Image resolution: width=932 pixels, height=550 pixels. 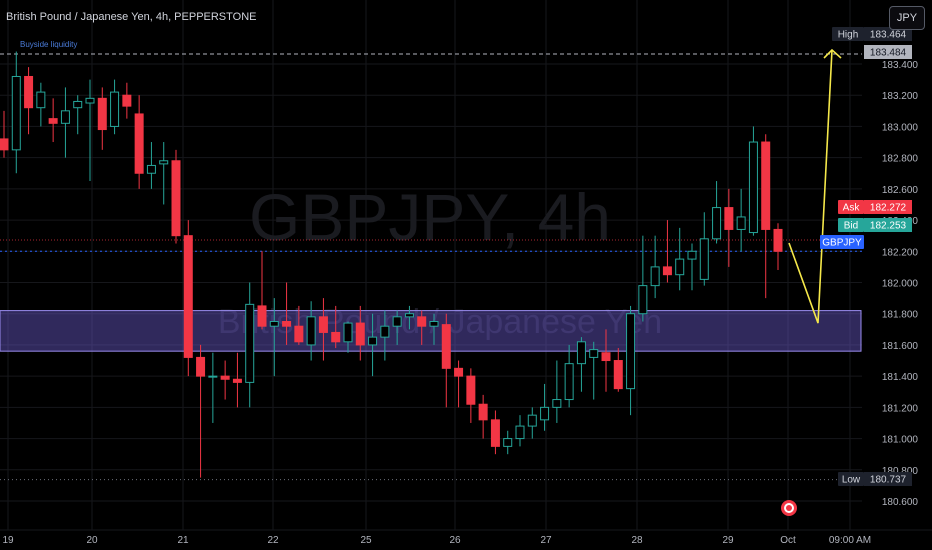 What do you see at coordinates (900, 502) in the screenshot?
I see `price-axis-label: 180.600` at bounding box center [900, 502].